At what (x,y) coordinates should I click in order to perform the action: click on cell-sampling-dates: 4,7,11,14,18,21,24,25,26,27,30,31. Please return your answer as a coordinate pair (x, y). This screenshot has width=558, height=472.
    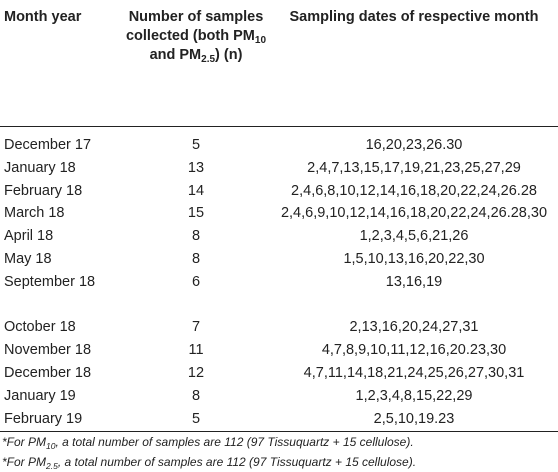
    Looking at the image, I should click on (414, 372).